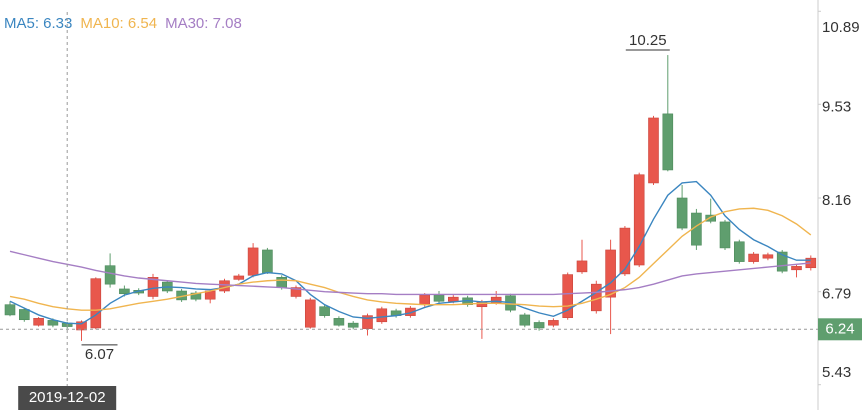  Describe the element at coordinates (203, 23) in the screenshot. I see `legend-entry: MA30: 7.08` at that location.